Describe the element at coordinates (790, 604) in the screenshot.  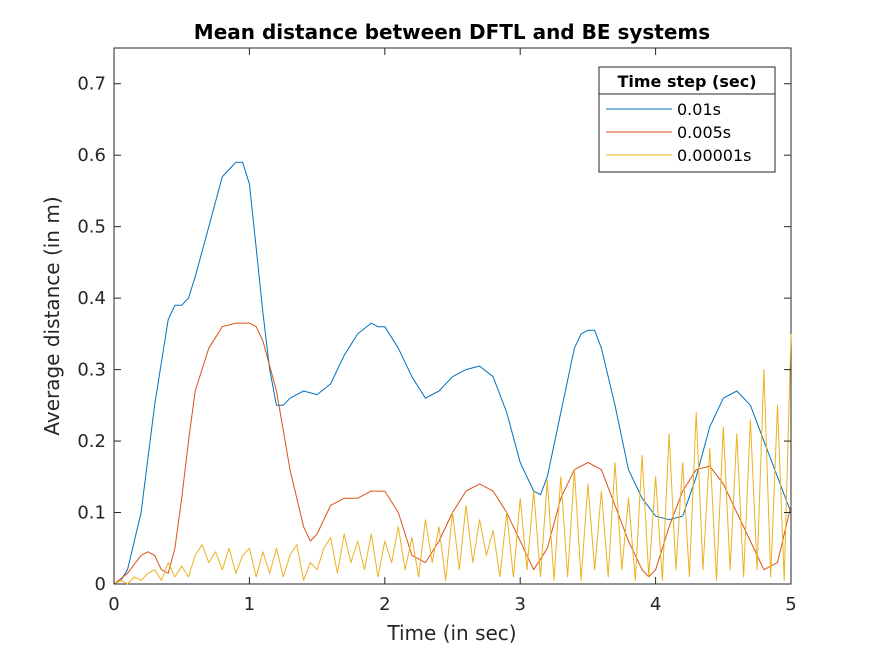
I see `x-tick-label: 5` at that location.